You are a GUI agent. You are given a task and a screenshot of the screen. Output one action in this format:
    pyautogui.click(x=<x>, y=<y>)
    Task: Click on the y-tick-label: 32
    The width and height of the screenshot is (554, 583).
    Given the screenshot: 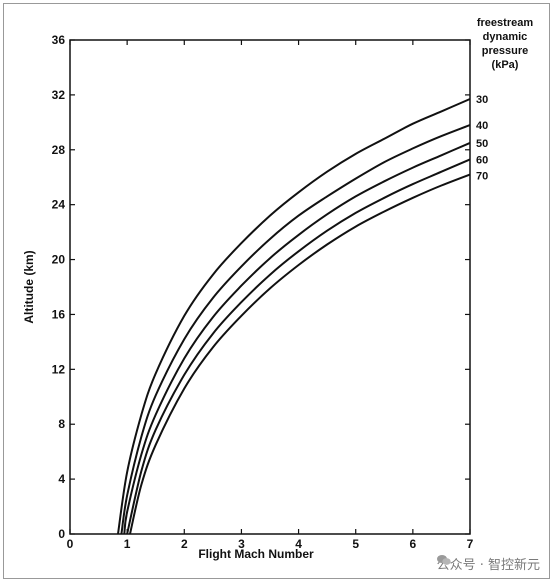 What is the action you would take?
    pyautogui.click(x=59, y=95)
    